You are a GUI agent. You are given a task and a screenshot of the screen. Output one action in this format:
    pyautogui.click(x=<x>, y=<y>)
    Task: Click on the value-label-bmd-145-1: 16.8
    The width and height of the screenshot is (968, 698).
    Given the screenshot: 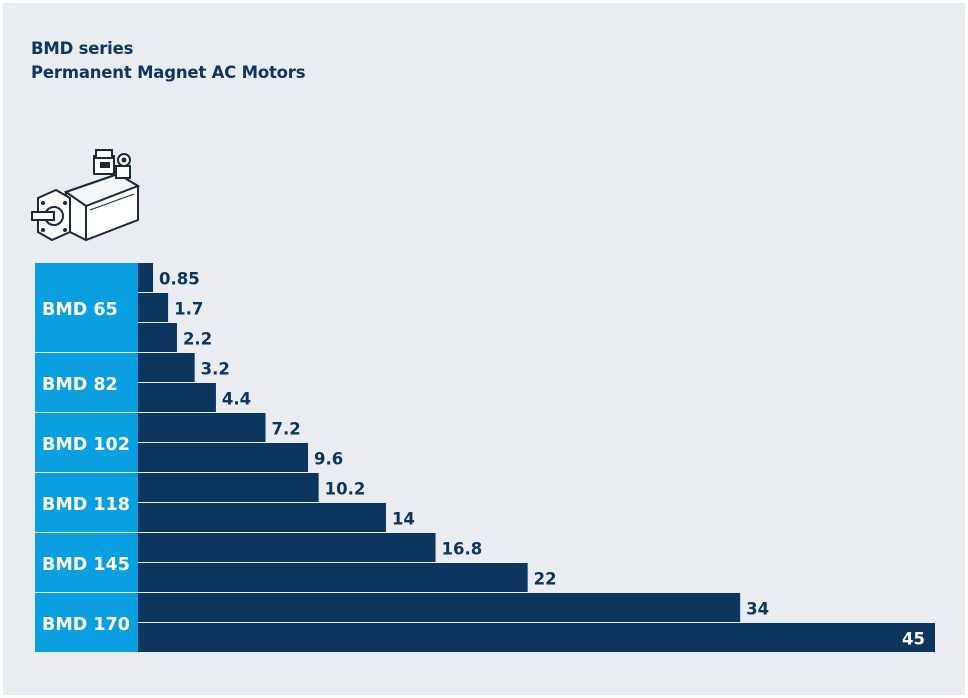 What is the action you would take?
    pyautogui.click(x=462, y=549)
    